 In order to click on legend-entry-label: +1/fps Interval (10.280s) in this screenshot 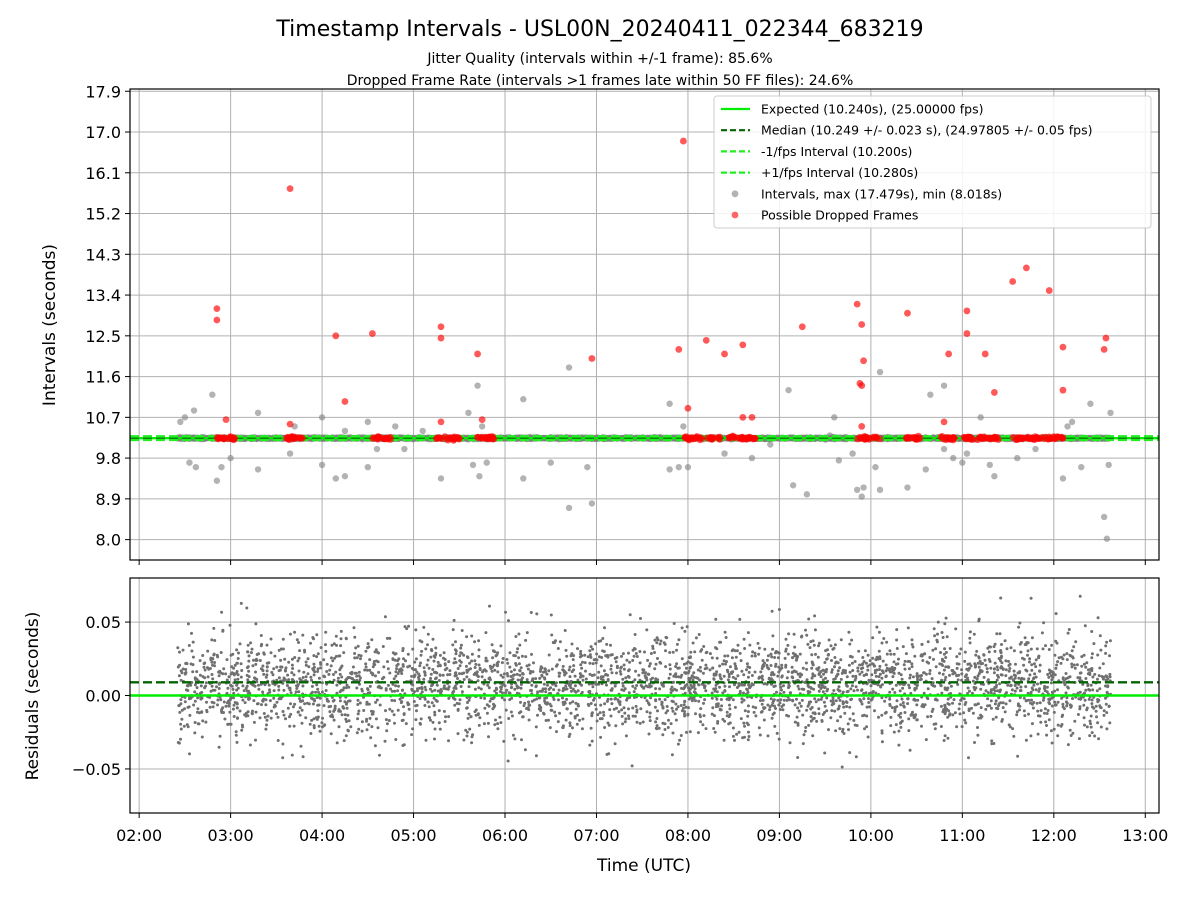, I will do `click(839, 172)`.